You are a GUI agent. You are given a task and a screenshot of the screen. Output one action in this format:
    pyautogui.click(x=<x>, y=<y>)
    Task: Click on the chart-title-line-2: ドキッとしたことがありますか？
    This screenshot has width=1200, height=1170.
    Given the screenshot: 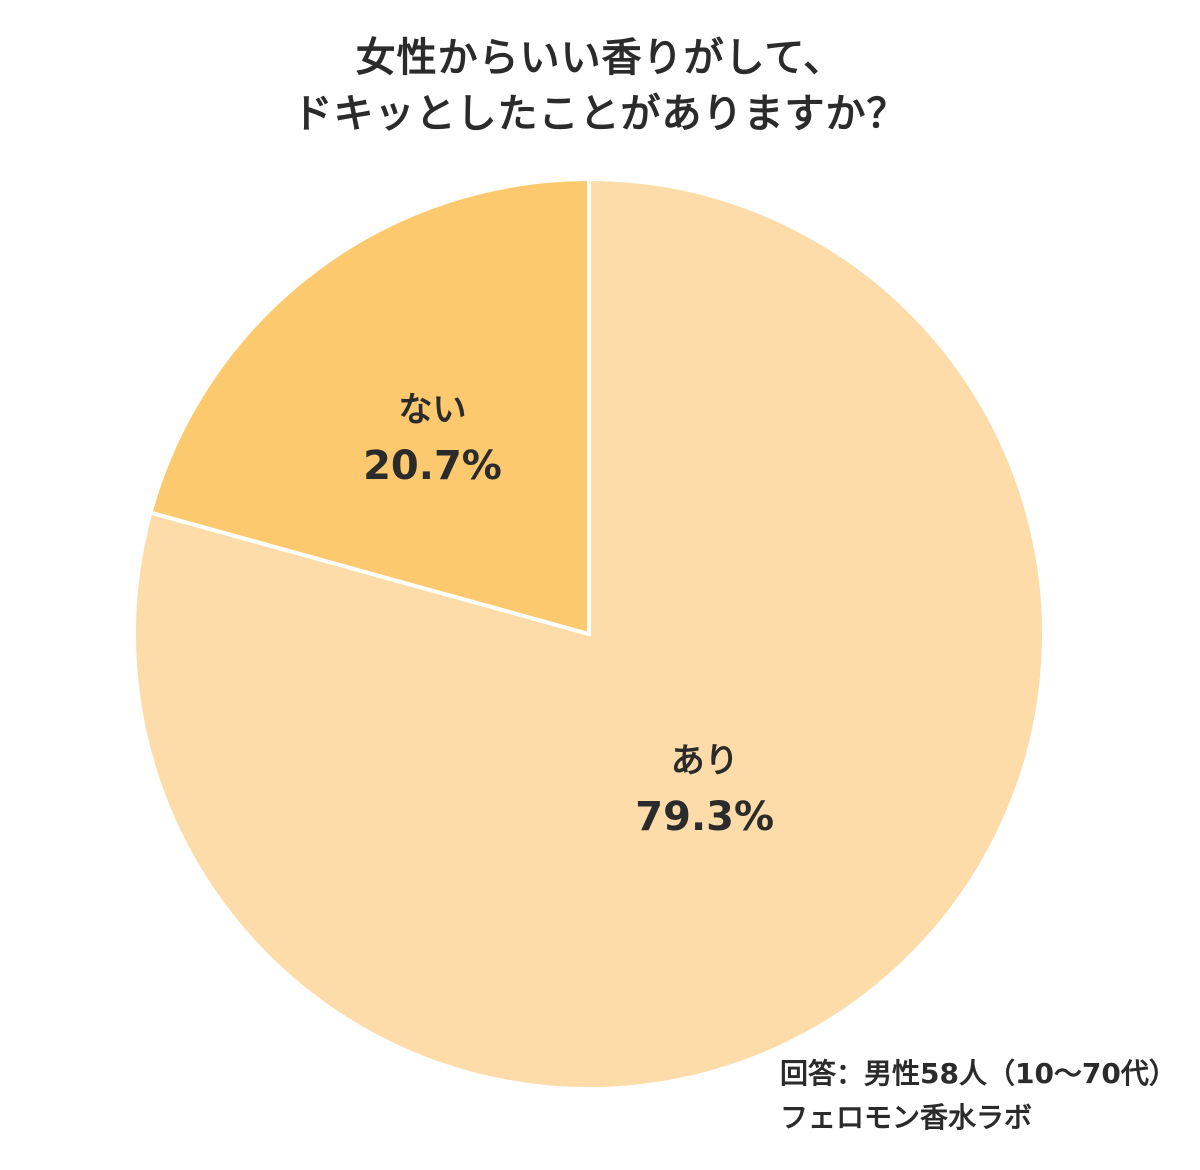 What is the action you would take?
    pyautogui.click(x=600, y=114)
    